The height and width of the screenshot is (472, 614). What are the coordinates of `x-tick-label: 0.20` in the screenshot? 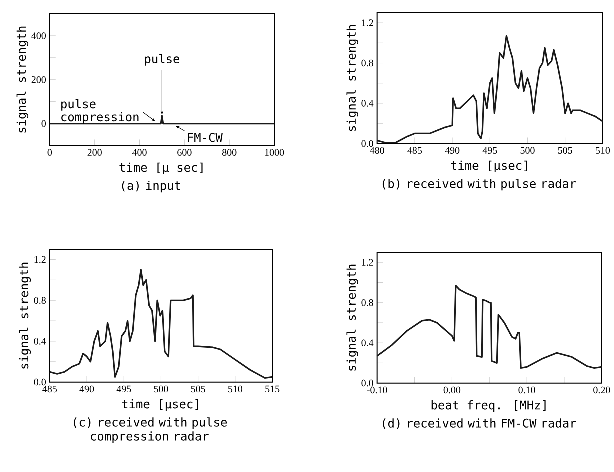 It's located at (602, 390).